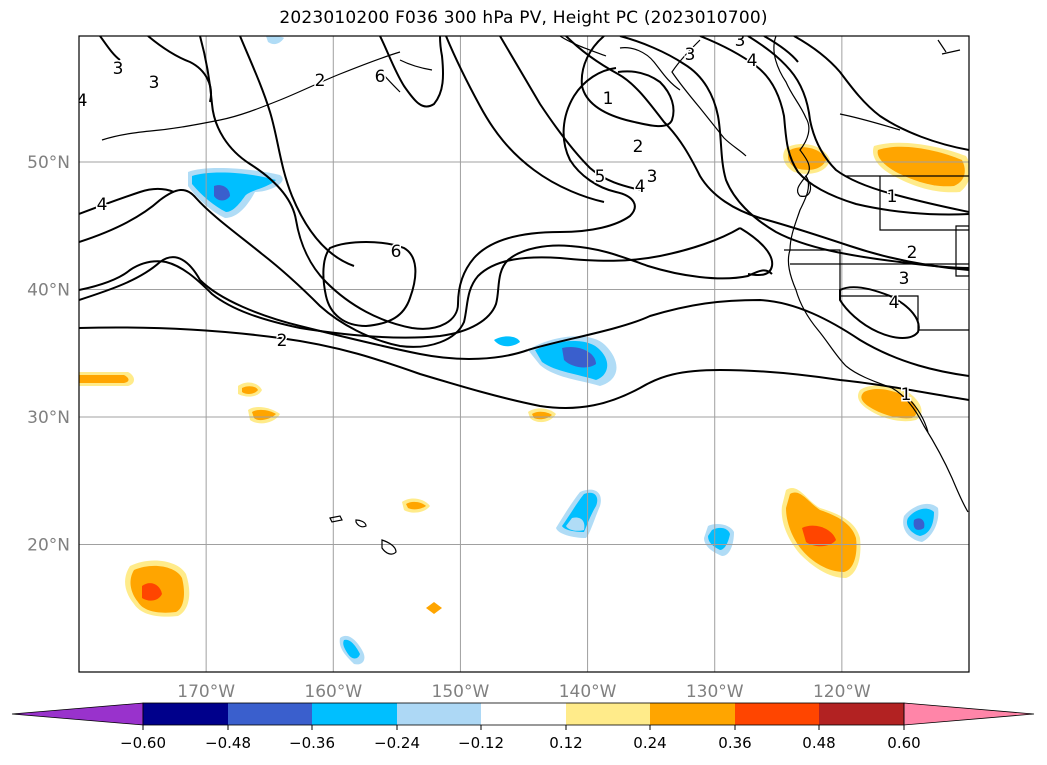  I want to click on contour-label: 5, so click(600, 177).